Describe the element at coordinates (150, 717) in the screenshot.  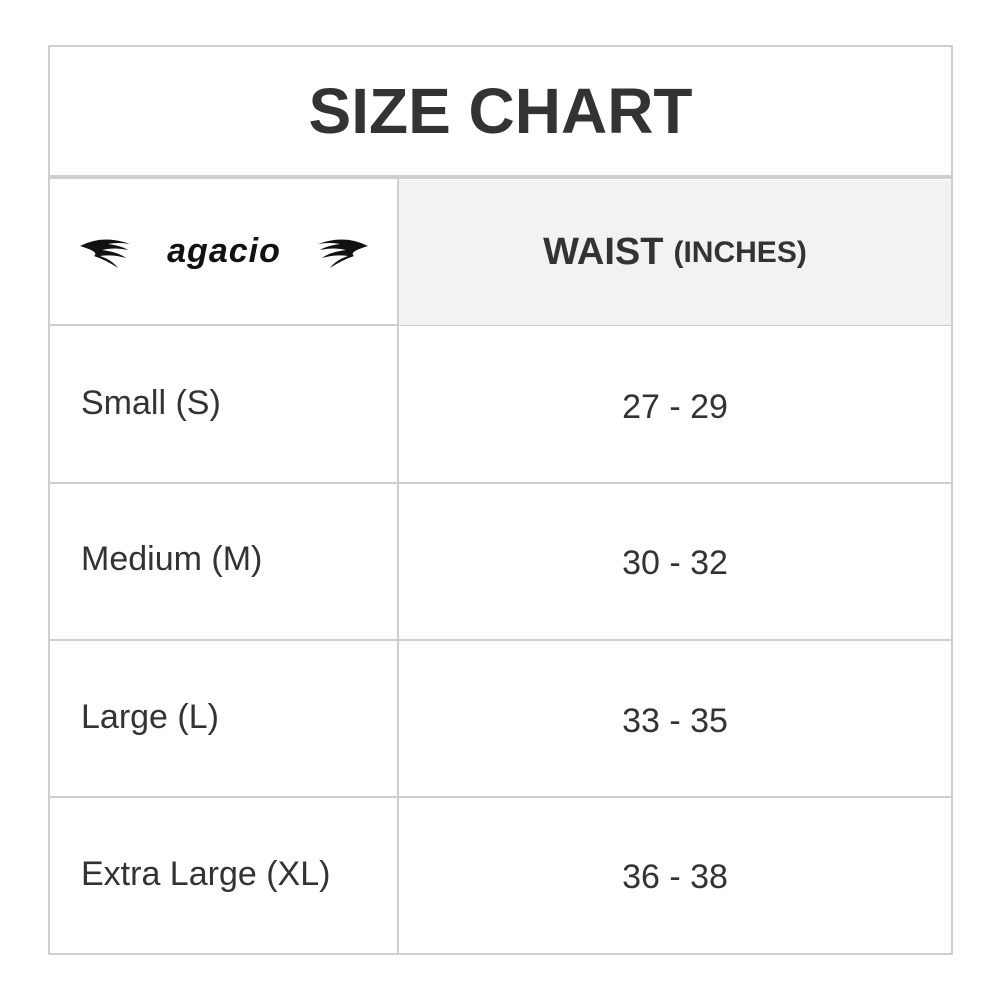
I see `size-label: Large (L)` at that location.